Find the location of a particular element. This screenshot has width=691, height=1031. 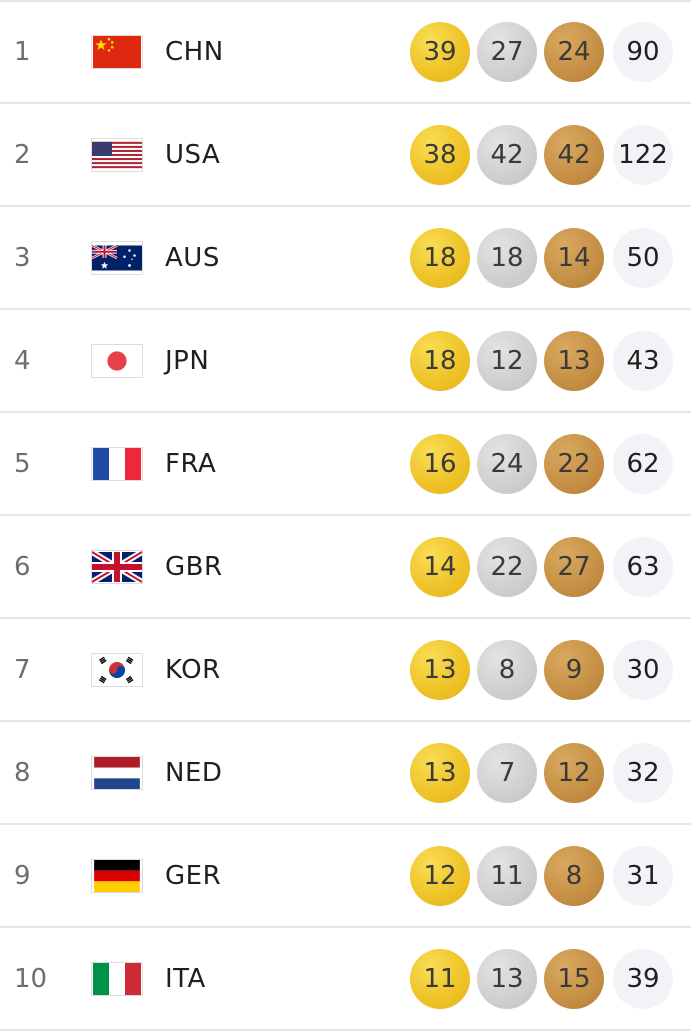

silver-medal-count: 27 is located at coordinates (507, 52).